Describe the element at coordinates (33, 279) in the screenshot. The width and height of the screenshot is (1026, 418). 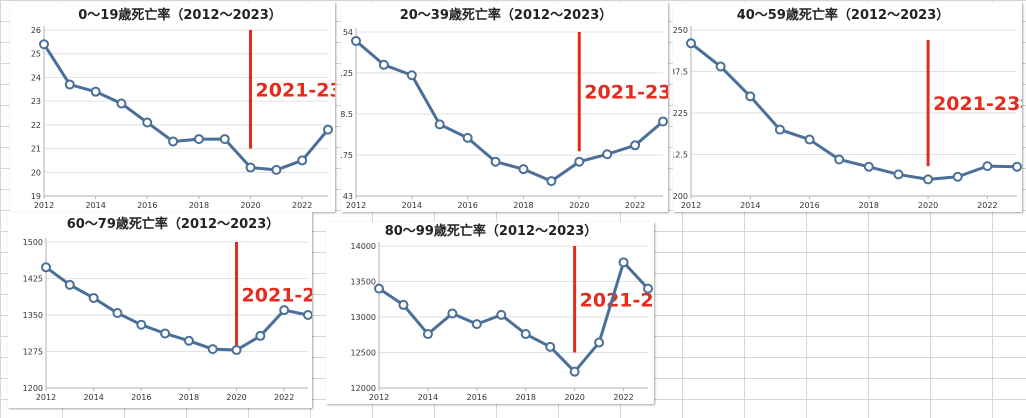
I see `y-tick-label: 1425` at that location.